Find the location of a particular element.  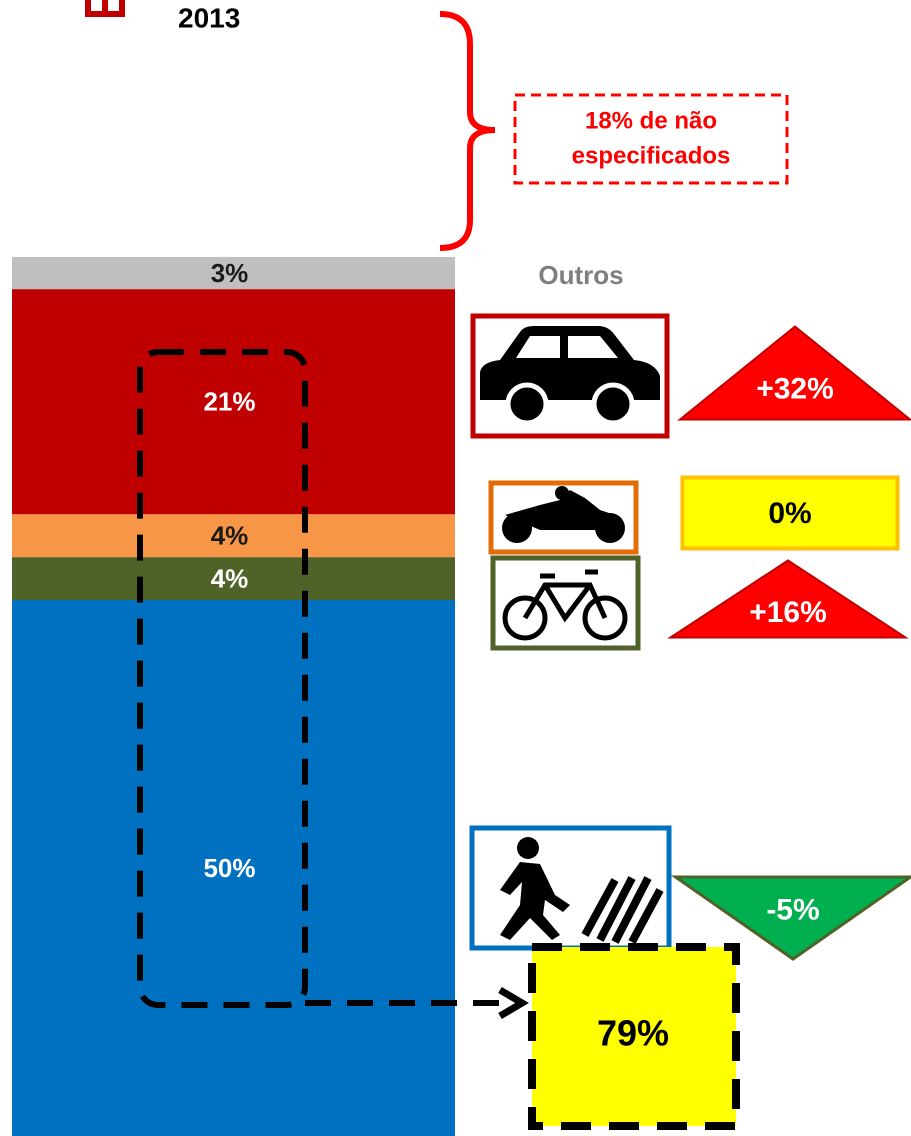

pedestrian-icon is located at coordinates (570, 888).